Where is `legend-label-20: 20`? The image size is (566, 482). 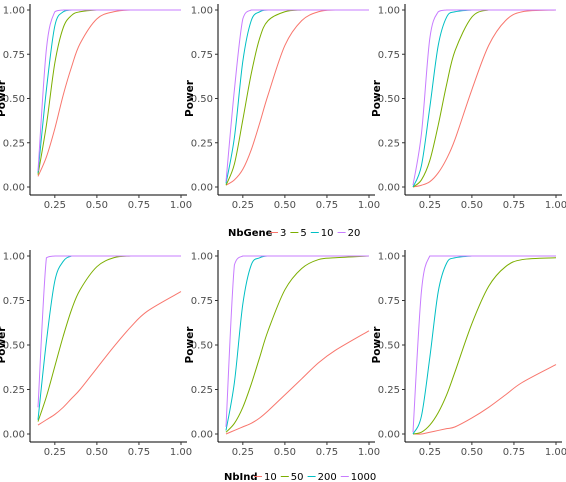
legend-label-20: 20 is located at coordinates (354, 233).